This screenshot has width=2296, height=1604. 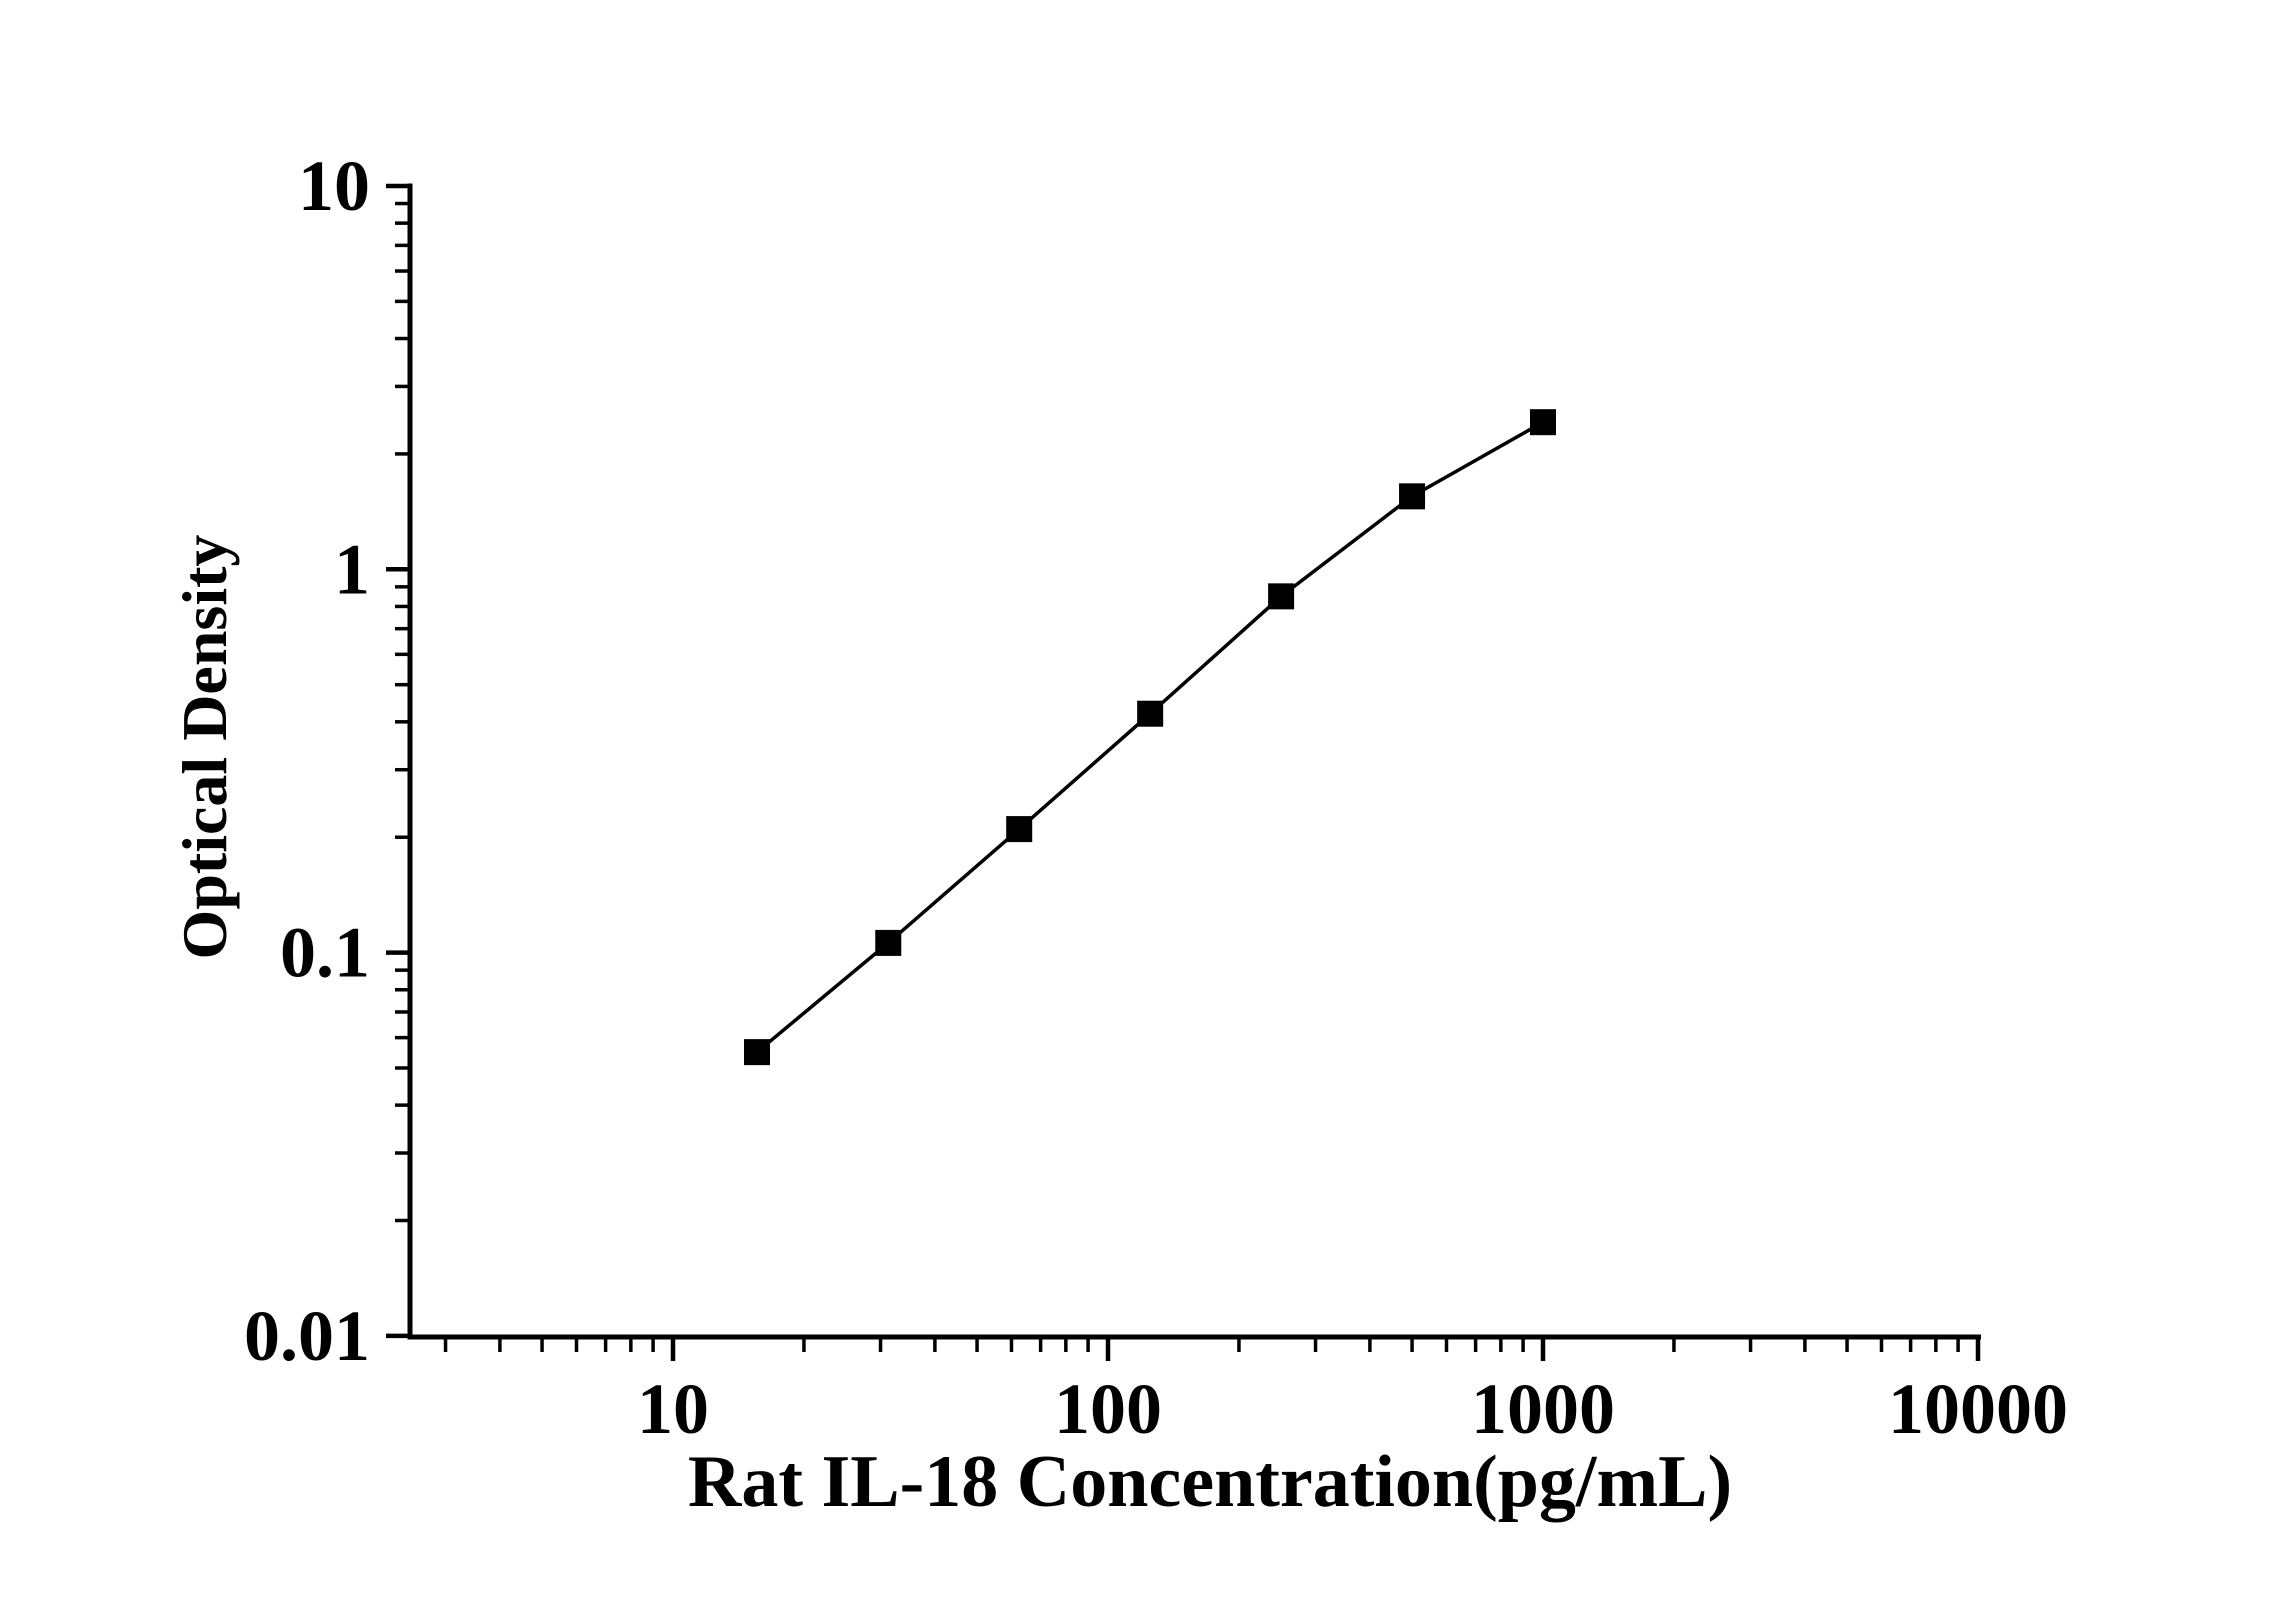 I want to click on x-tick-label: 10, so click(x=673, y=1409).